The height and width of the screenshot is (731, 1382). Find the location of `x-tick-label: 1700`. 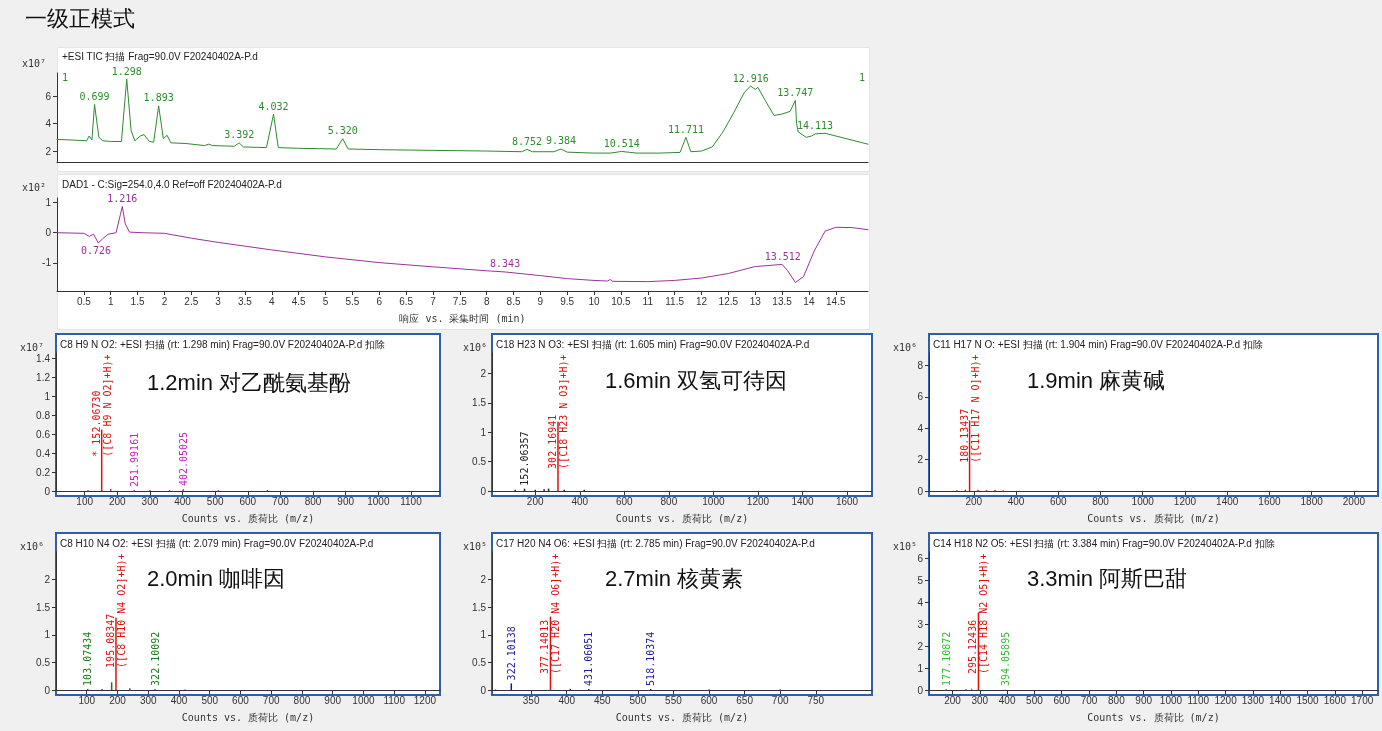

x-tick-label: 1700 is located at coordinates (1362, 700).